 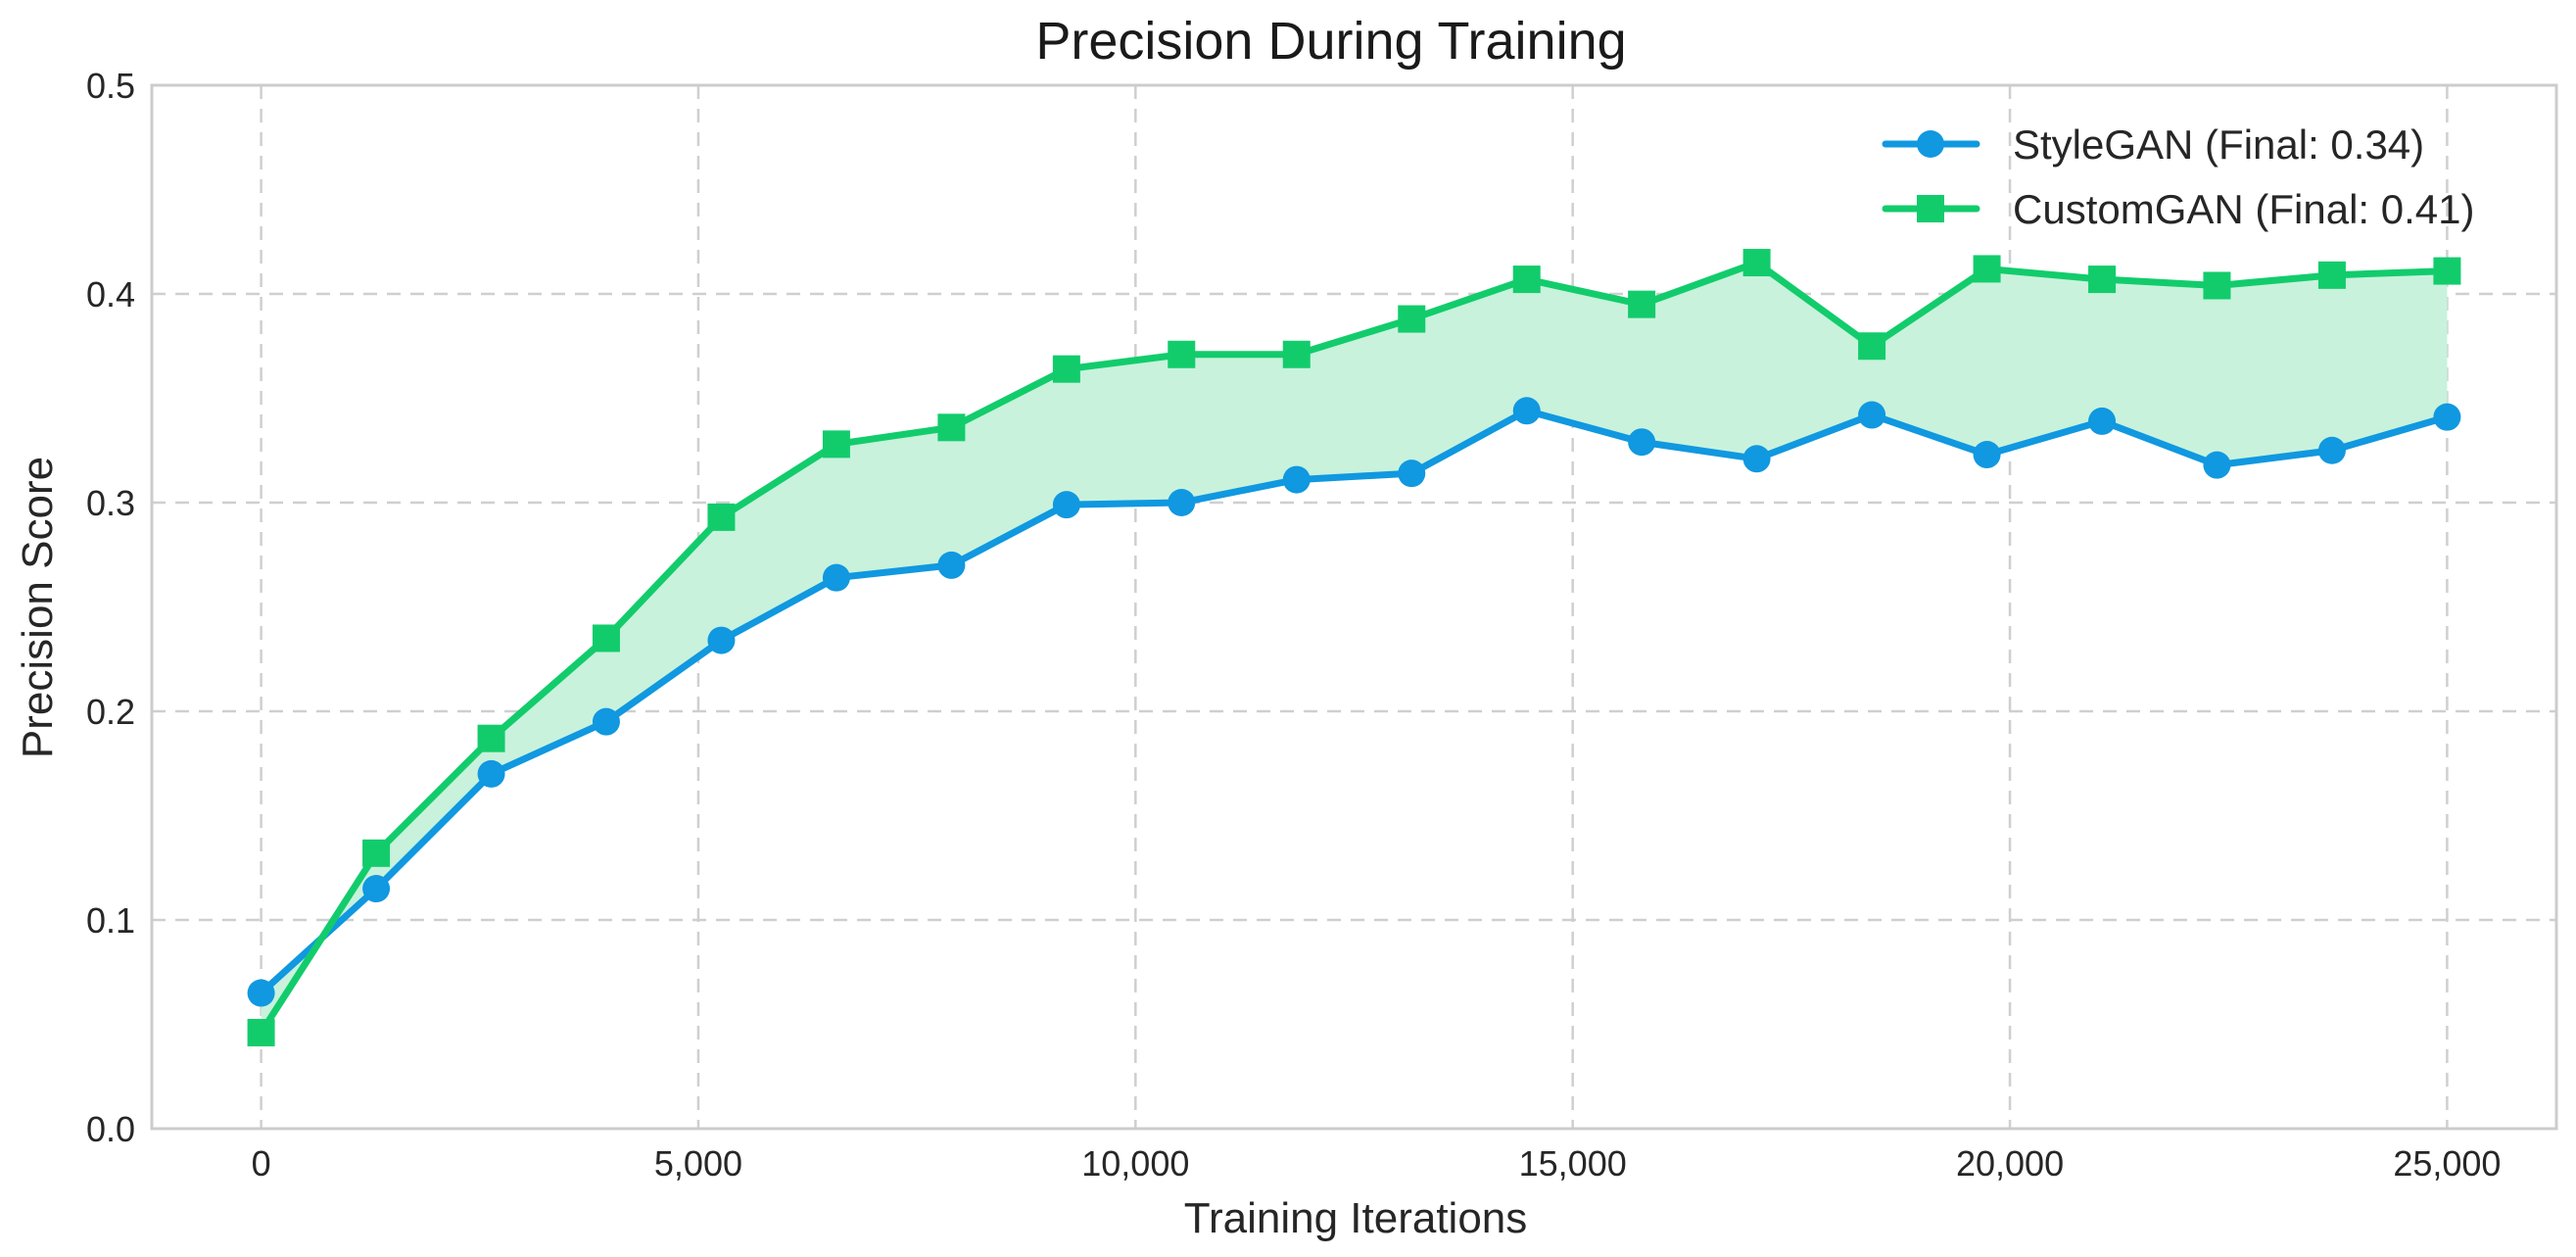 I want to click on x-tick-label: 15,000, so click(x=1573, y=1163).